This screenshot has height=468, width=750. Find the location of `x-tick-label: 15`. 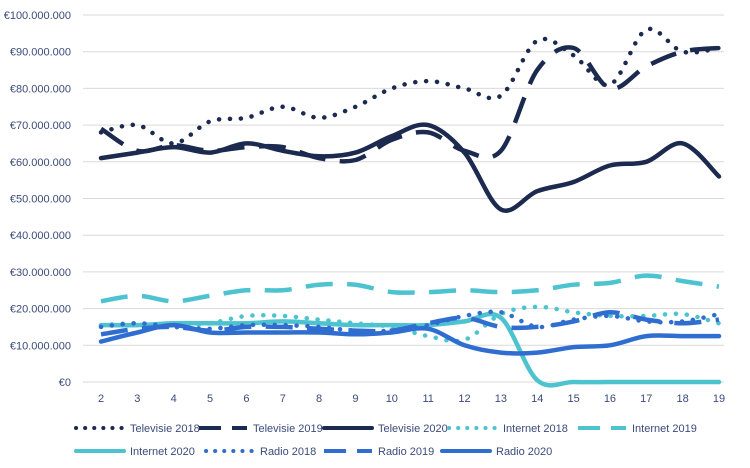

x-tick-label: 15 is located at coordinates (573, 399).